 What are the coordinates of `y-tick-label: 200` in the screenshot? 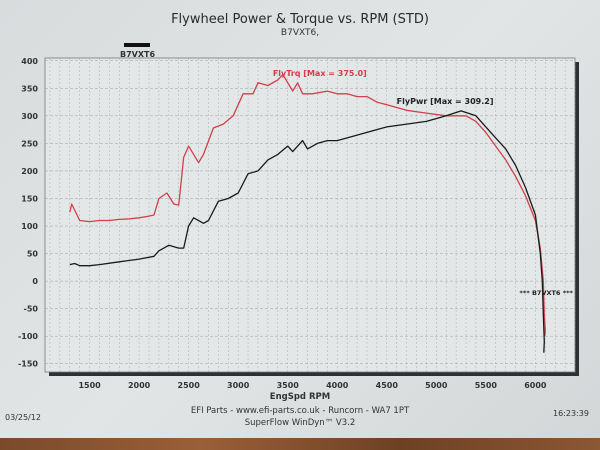 It's located at (29, 171).